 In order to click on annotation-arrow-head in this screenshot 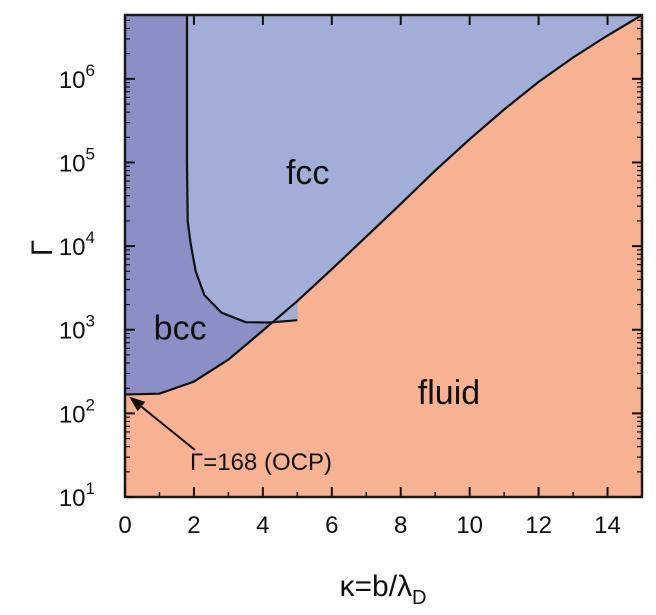, I will do `click(137, 404)`.